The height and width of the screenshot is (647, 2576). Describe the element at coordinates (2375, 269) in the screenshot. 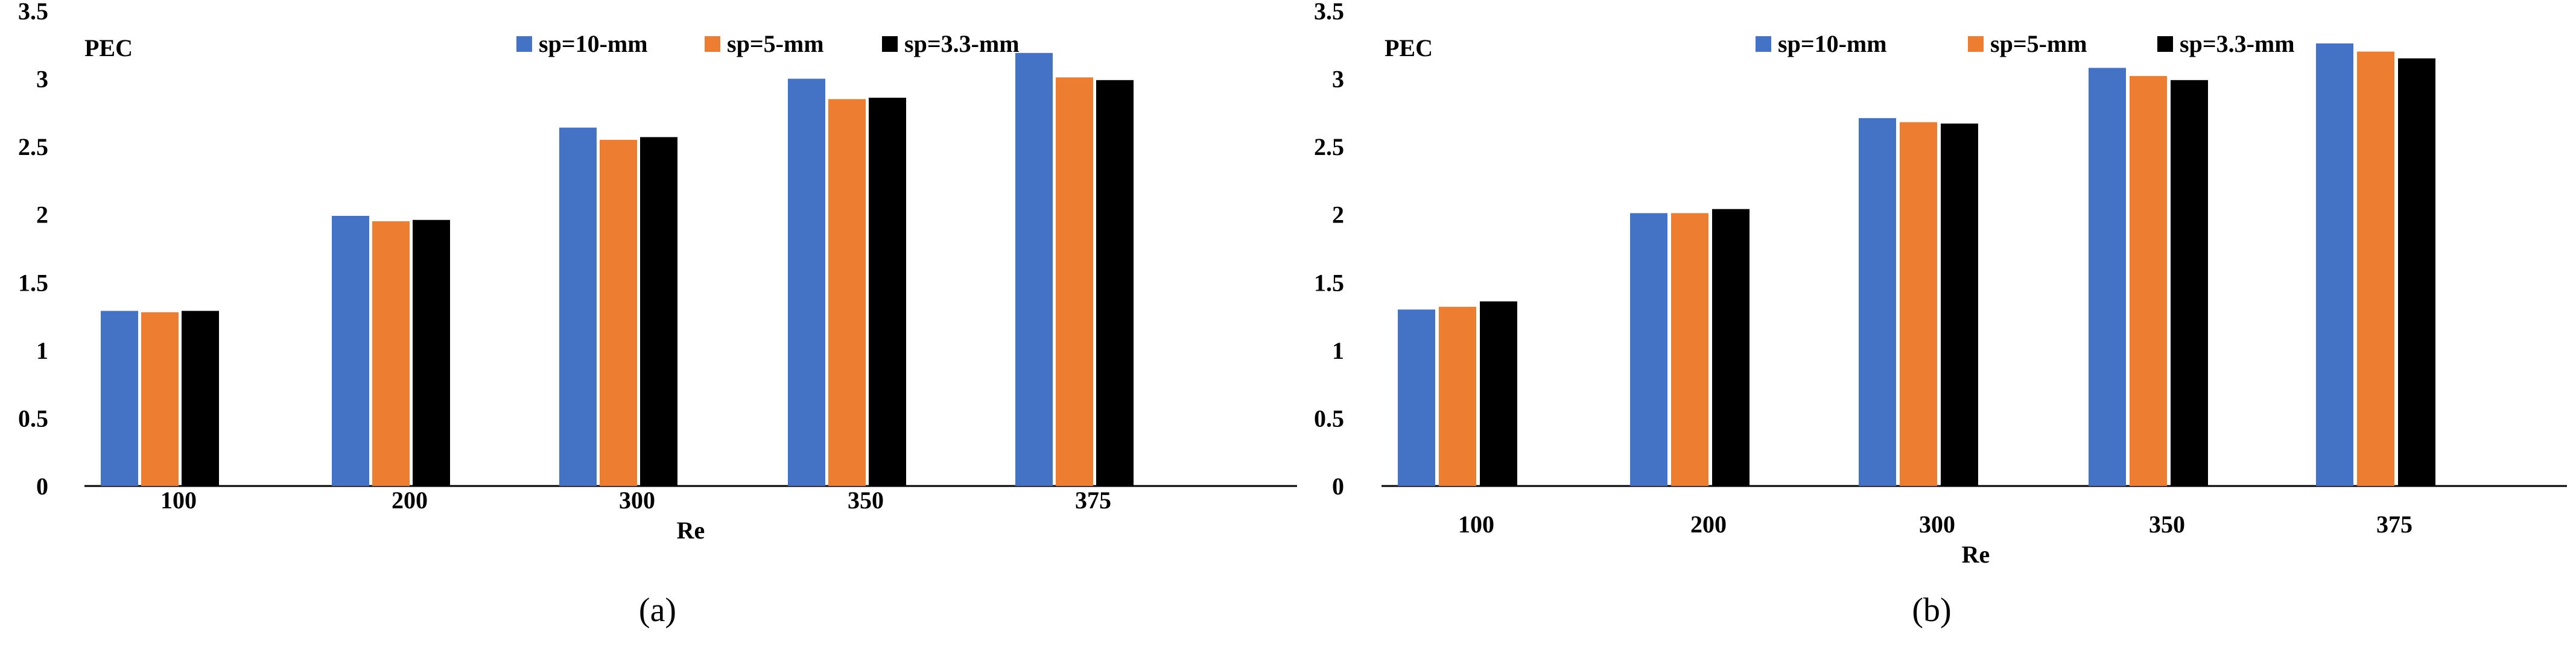

I see `chart-b-bar-375-sp=5-mm` at that location.